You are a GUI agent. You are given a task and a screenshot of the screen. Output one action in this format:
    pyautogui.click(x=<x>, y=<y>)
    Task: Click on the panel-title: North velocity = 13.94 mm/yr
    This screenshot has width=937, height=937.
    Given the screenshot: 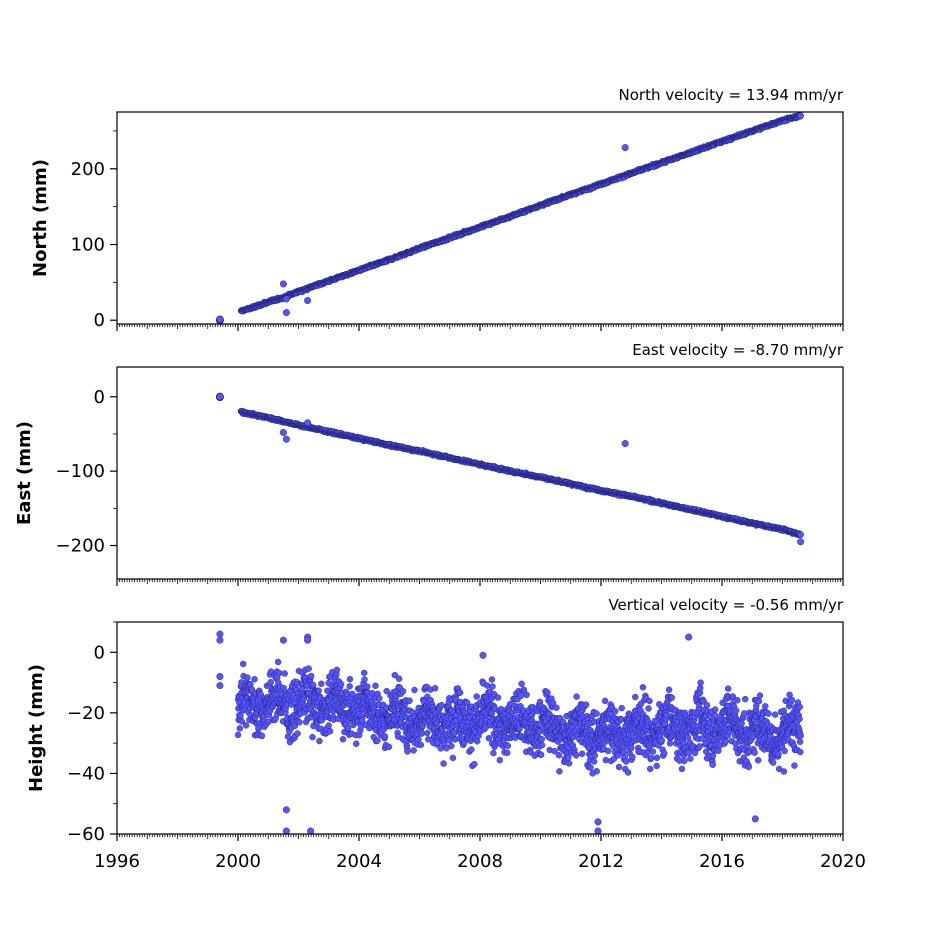 What is the action you would take?
    pyautogui.click(x=731, y=95)
    